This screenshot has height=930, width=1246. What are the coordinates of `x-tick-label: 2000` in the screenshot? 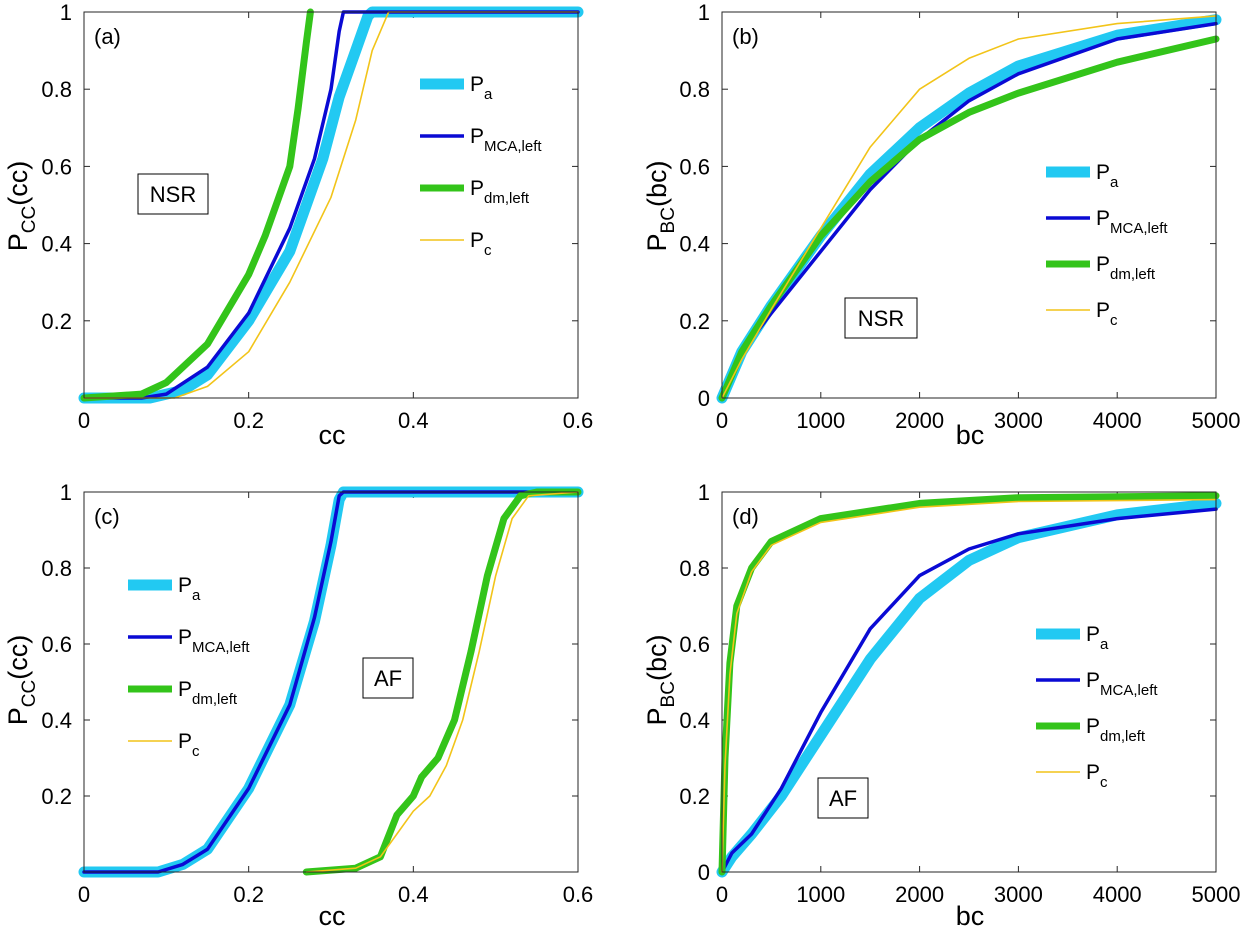 It's located at (919, 420).